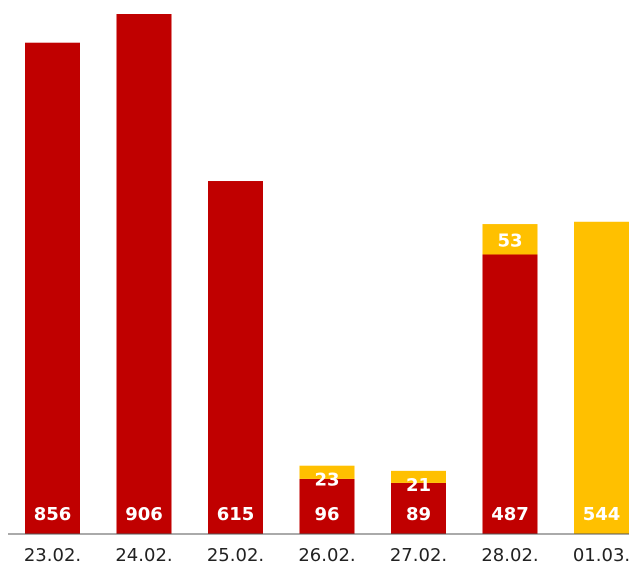  I want to click on bar-value-label: 96, so click(326, 514).